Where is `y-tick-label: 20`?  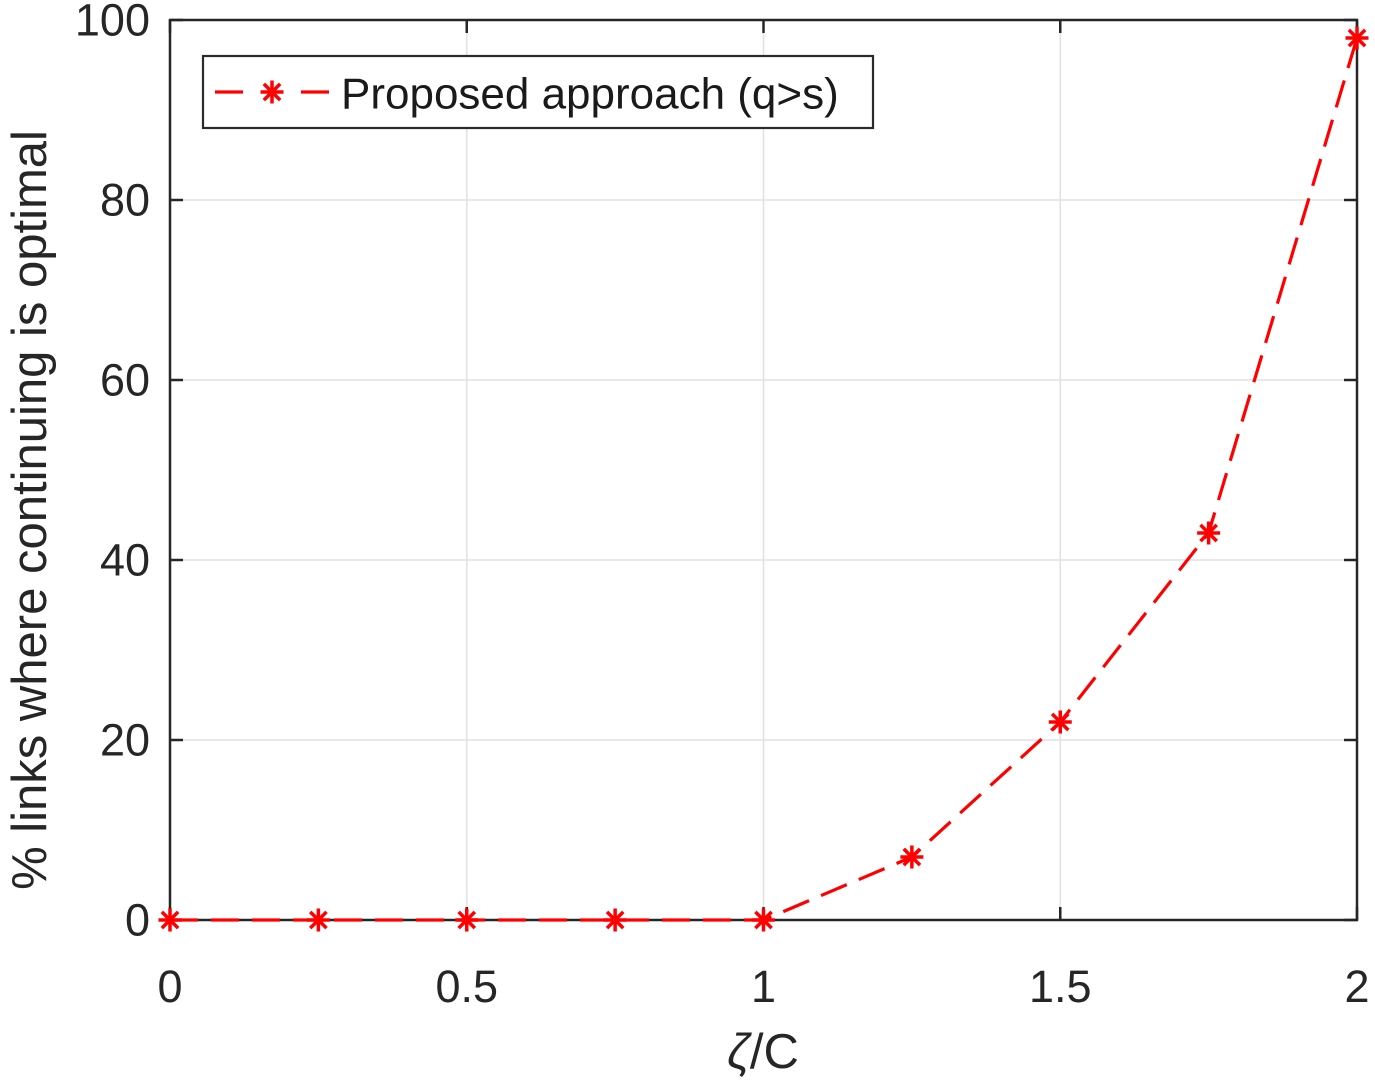
y-tick-label: 20 is located at coordinates (125, 740).